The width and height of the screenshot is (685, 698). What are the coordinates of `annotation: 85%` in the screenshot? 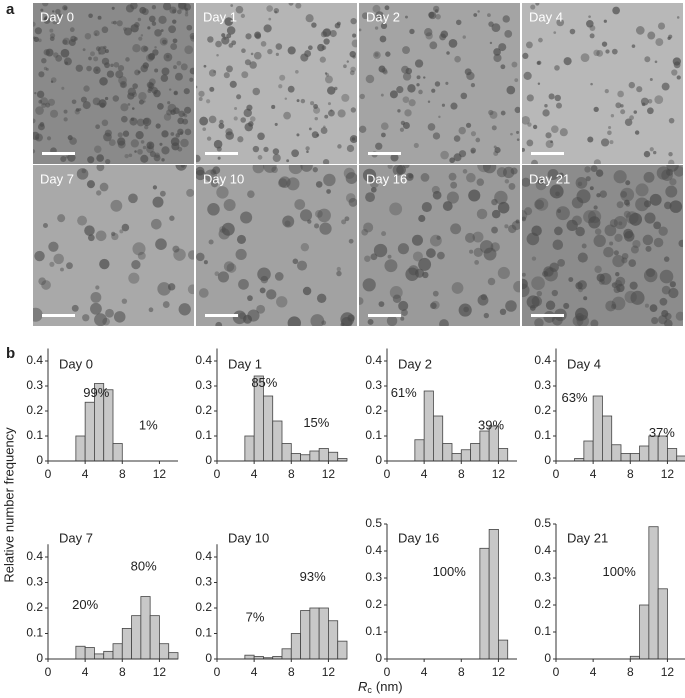 It's located at (264, 382).